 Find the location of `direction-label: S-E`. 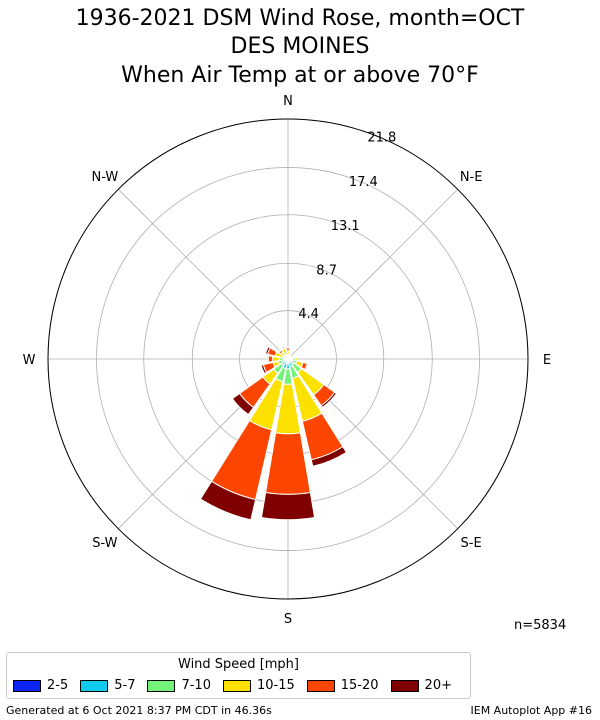

direction-label: S-E is located at coordinates (471, 543).